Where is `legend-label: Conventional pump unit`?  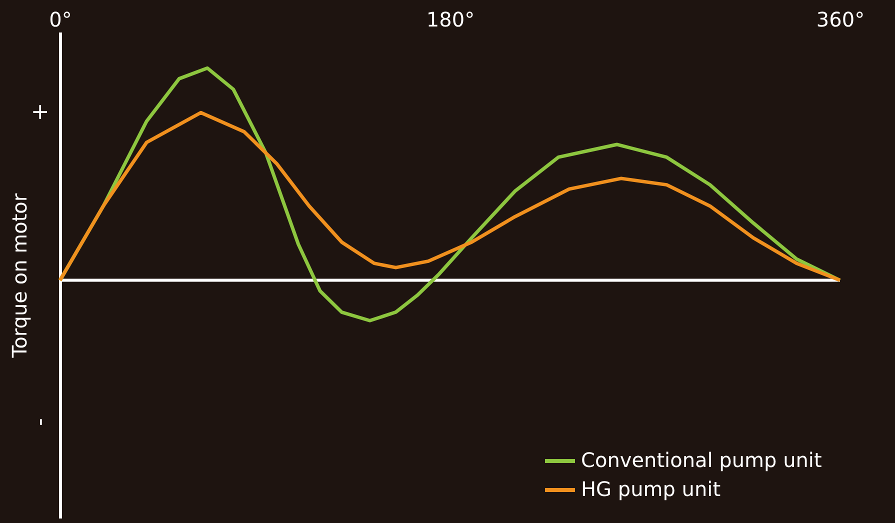 legend-label: Conventional pump unit is located at coordinates (701, 460).